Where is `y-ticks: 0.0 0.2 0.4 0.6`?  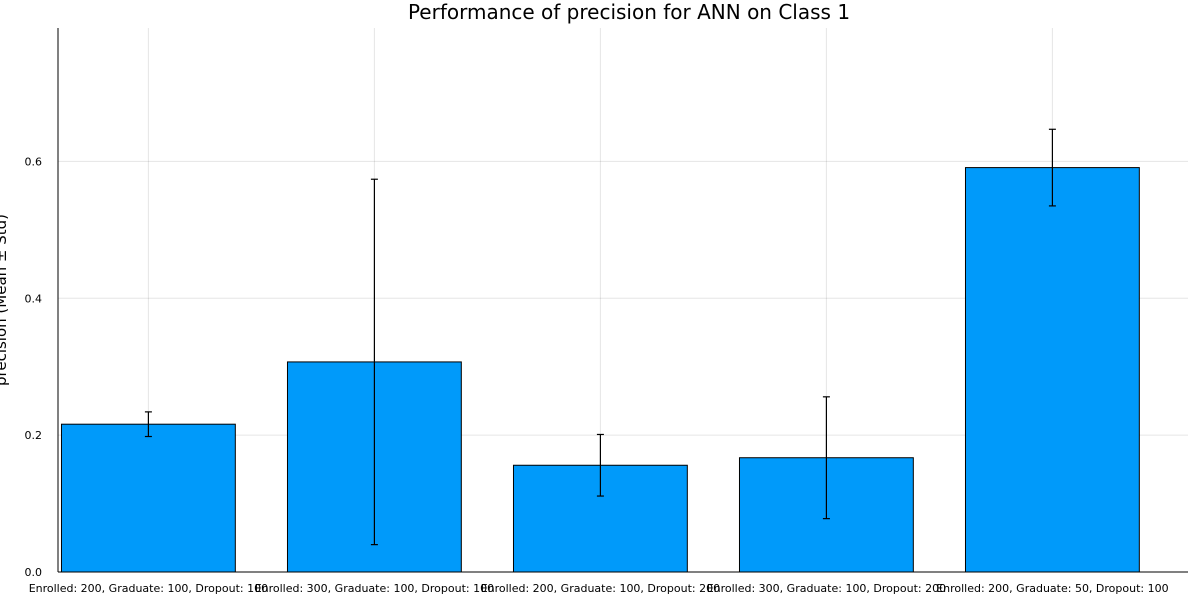
y-ticks: 0.0 0.2 0.4 0.6 is located at coordinates (34, 367).